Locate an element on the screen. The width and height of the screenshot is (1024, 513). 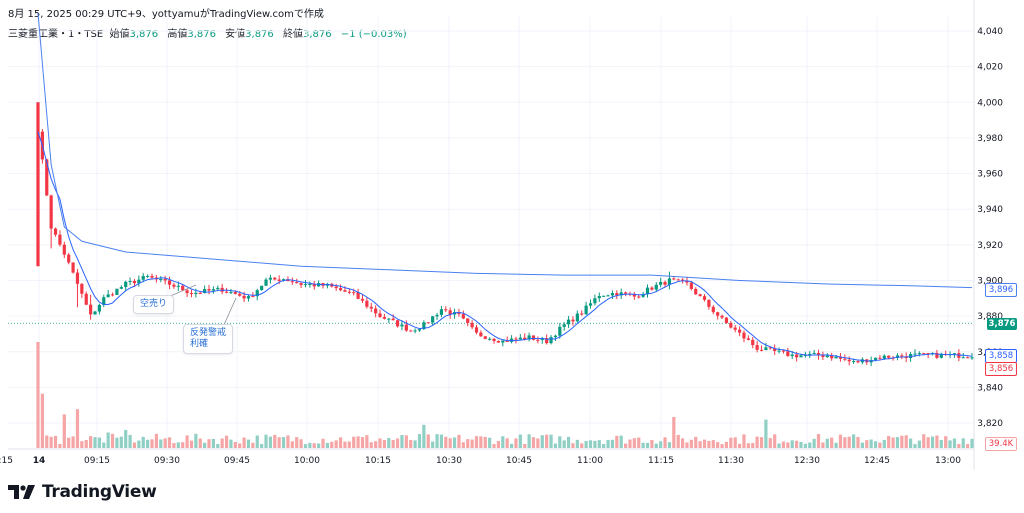
high-label: 高値 is located at coordinates (177, 34).